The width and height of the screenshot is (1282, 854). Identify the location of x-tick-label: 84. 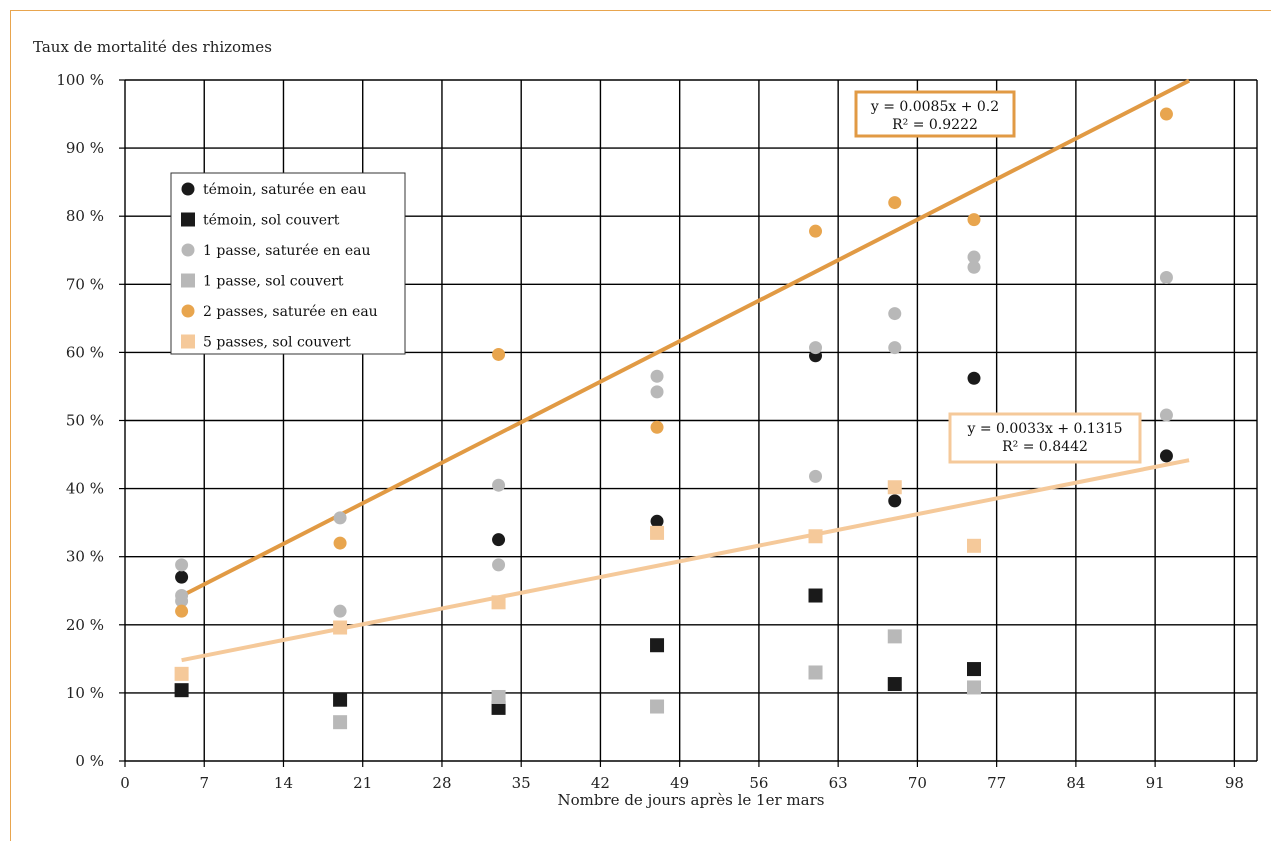
(1075, 783).